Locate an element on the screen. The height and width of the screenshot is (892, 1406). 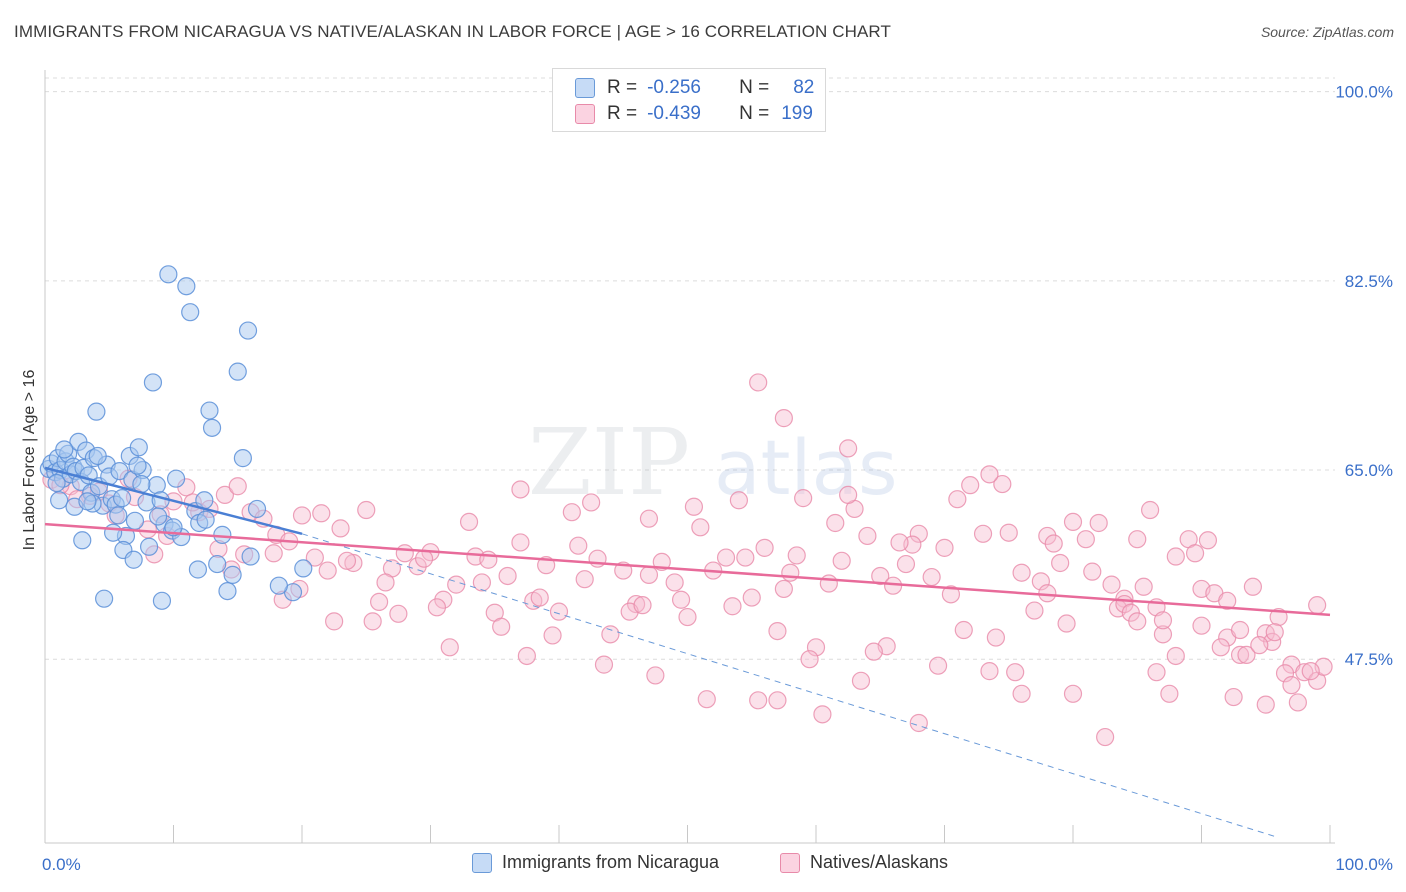
trend-natives is located at coordinates (687, 569).